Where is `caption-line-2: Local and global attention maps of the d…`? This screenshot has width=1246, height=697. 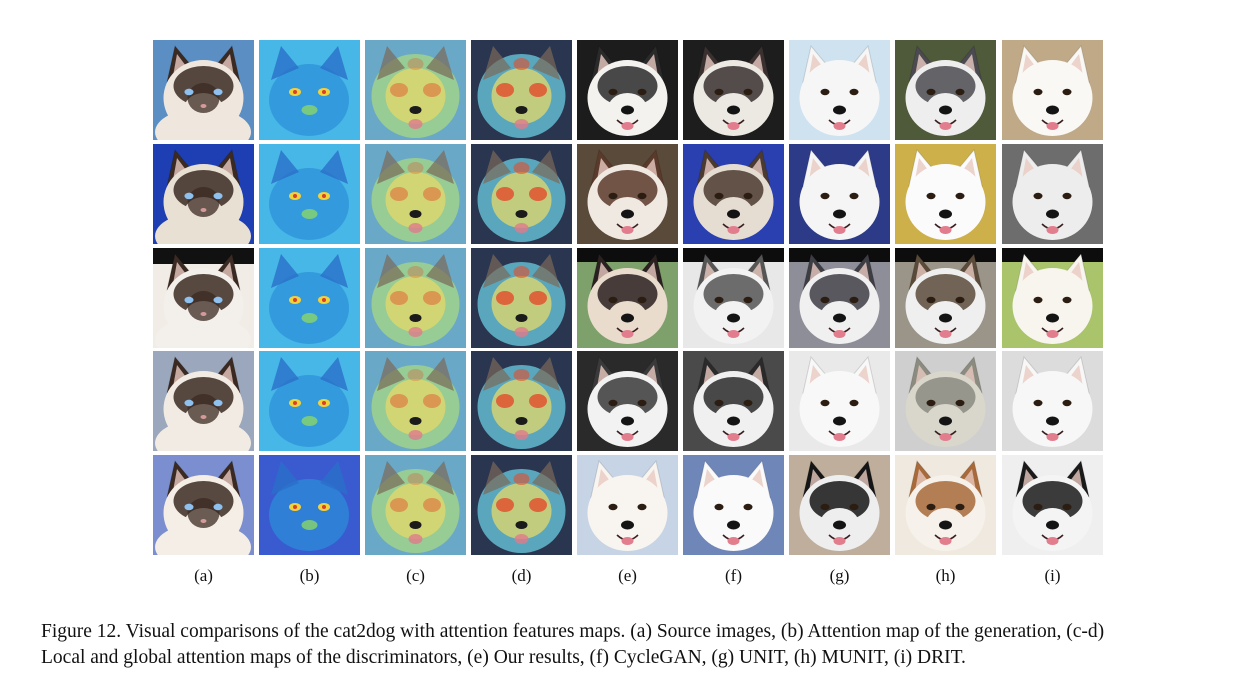 caption-line-2: Local and global attention maps of the d… is located at coordinates (503, 657).